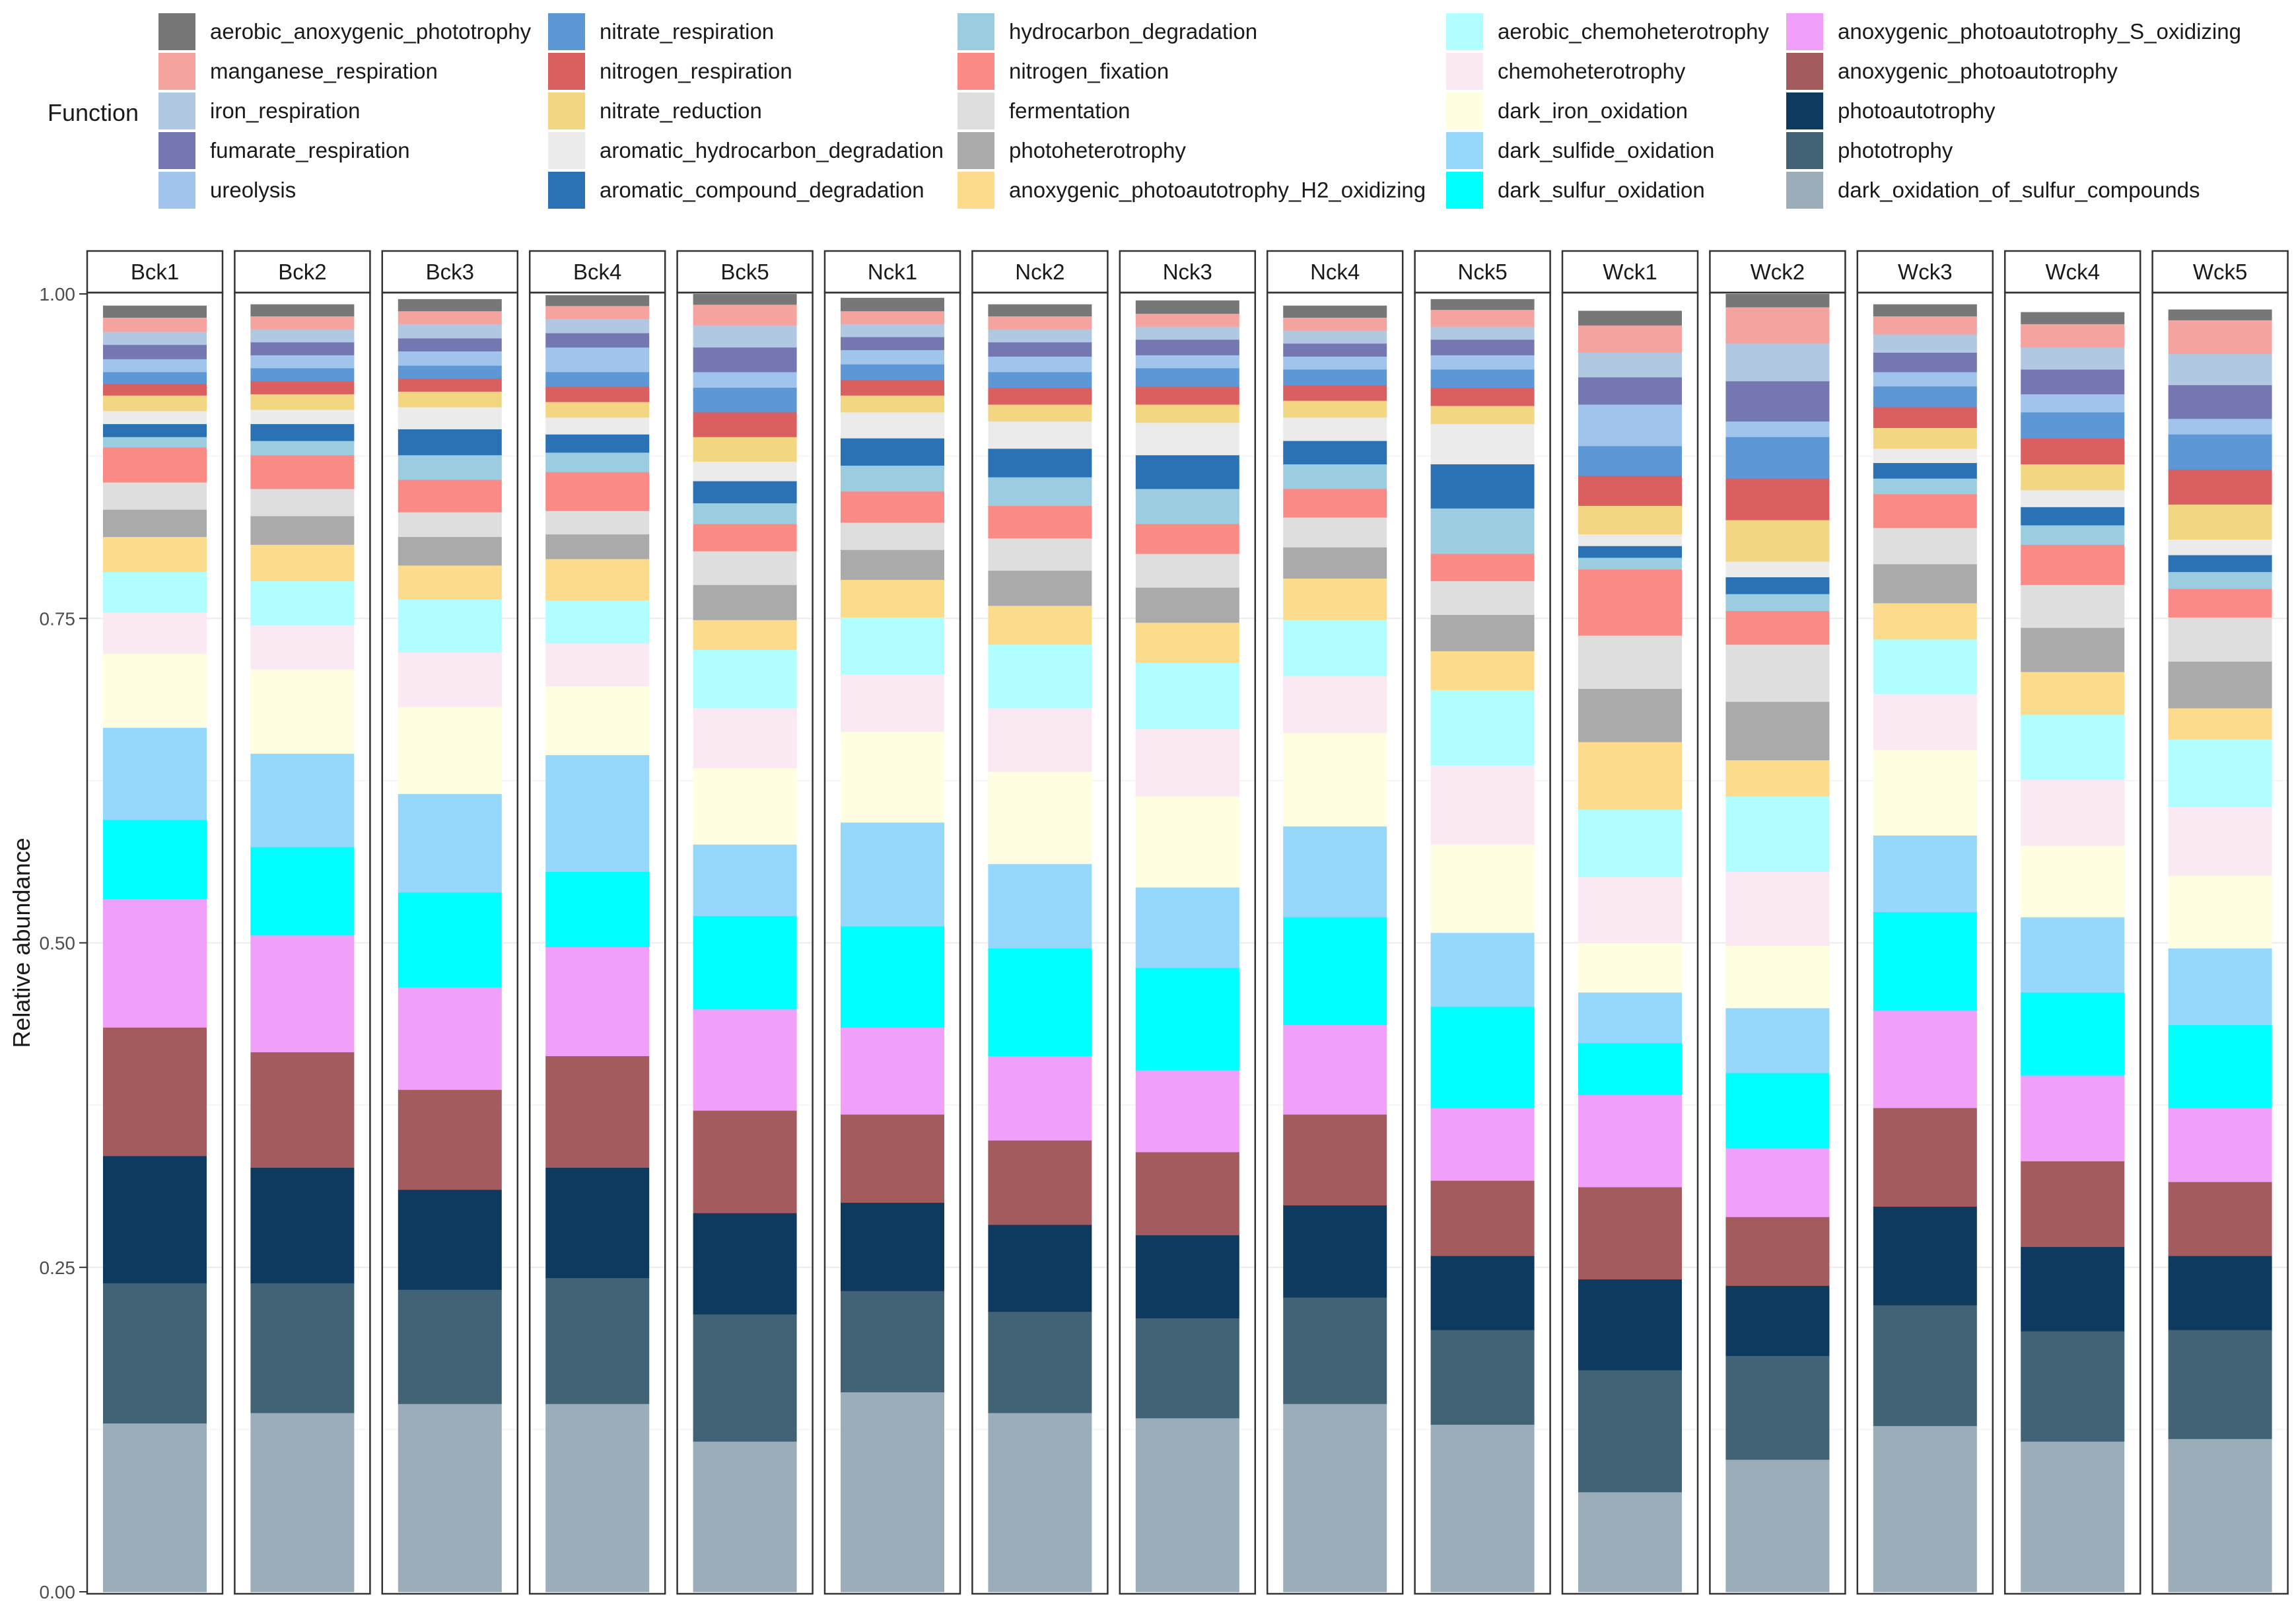 The image size is (2296, 1605). What do you see at coordinates (1063, 71) in the screenshot?
I see `legend-item: nitrogen_fixation` at bounding box center [1063, 71].